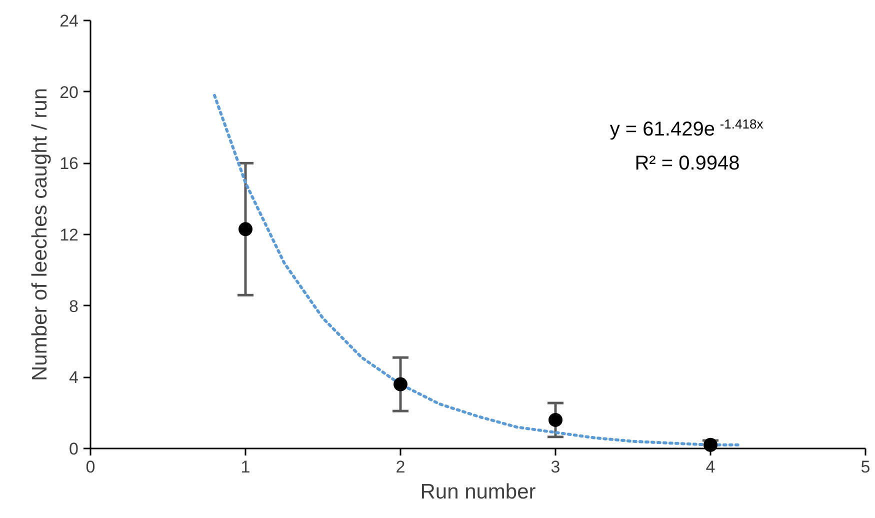 This screenshot has height=518, width=875. What do you see at coordinates (687, 128) in the screenshot?
I see `annotation: y = 61.429e-1.418x` at bounding box center [687, 128].